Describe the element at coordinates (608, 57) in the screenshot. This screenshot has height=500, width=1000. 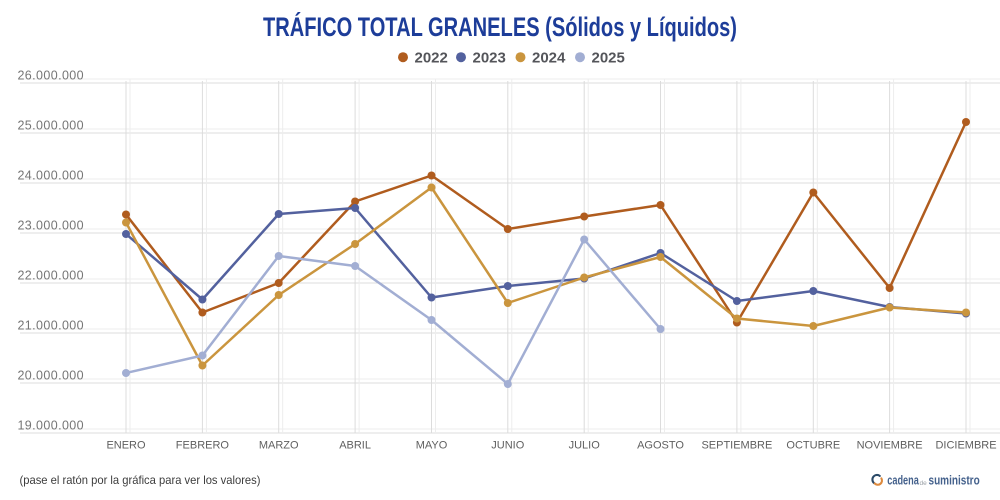
I see `svg-text: 2025` at that location.